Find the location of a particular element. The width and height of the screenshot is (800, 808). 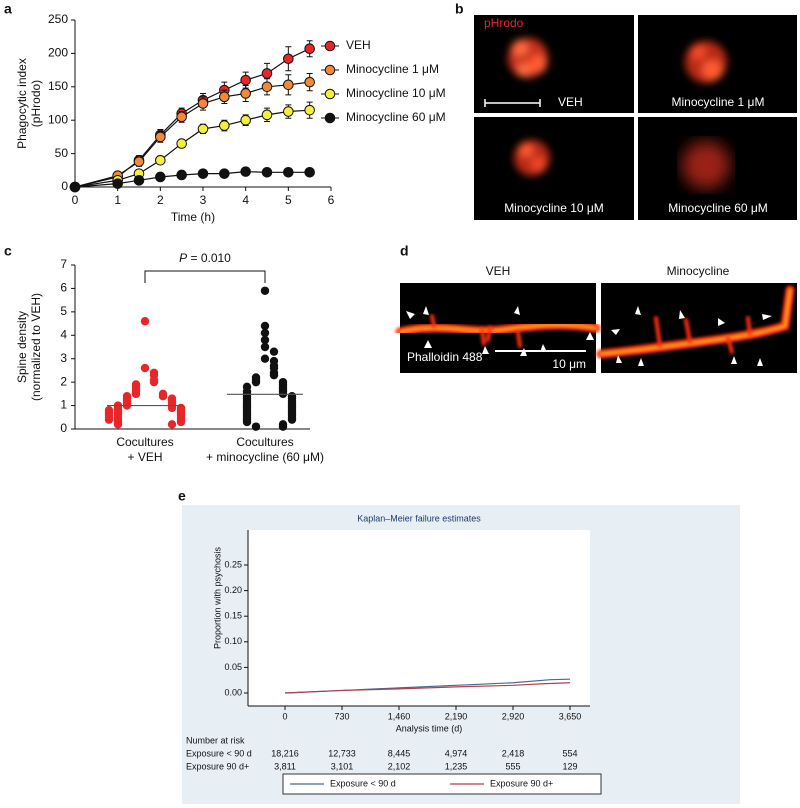

plot-area is located at coordinates (419, 618).